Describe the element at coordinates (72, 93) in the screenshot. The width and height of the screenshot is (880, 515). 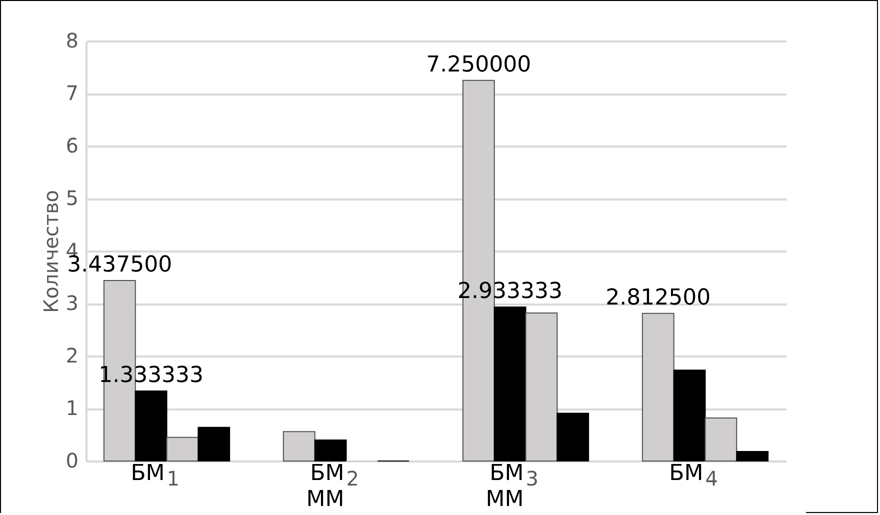
I see `y-tick-label: 7` at that location.